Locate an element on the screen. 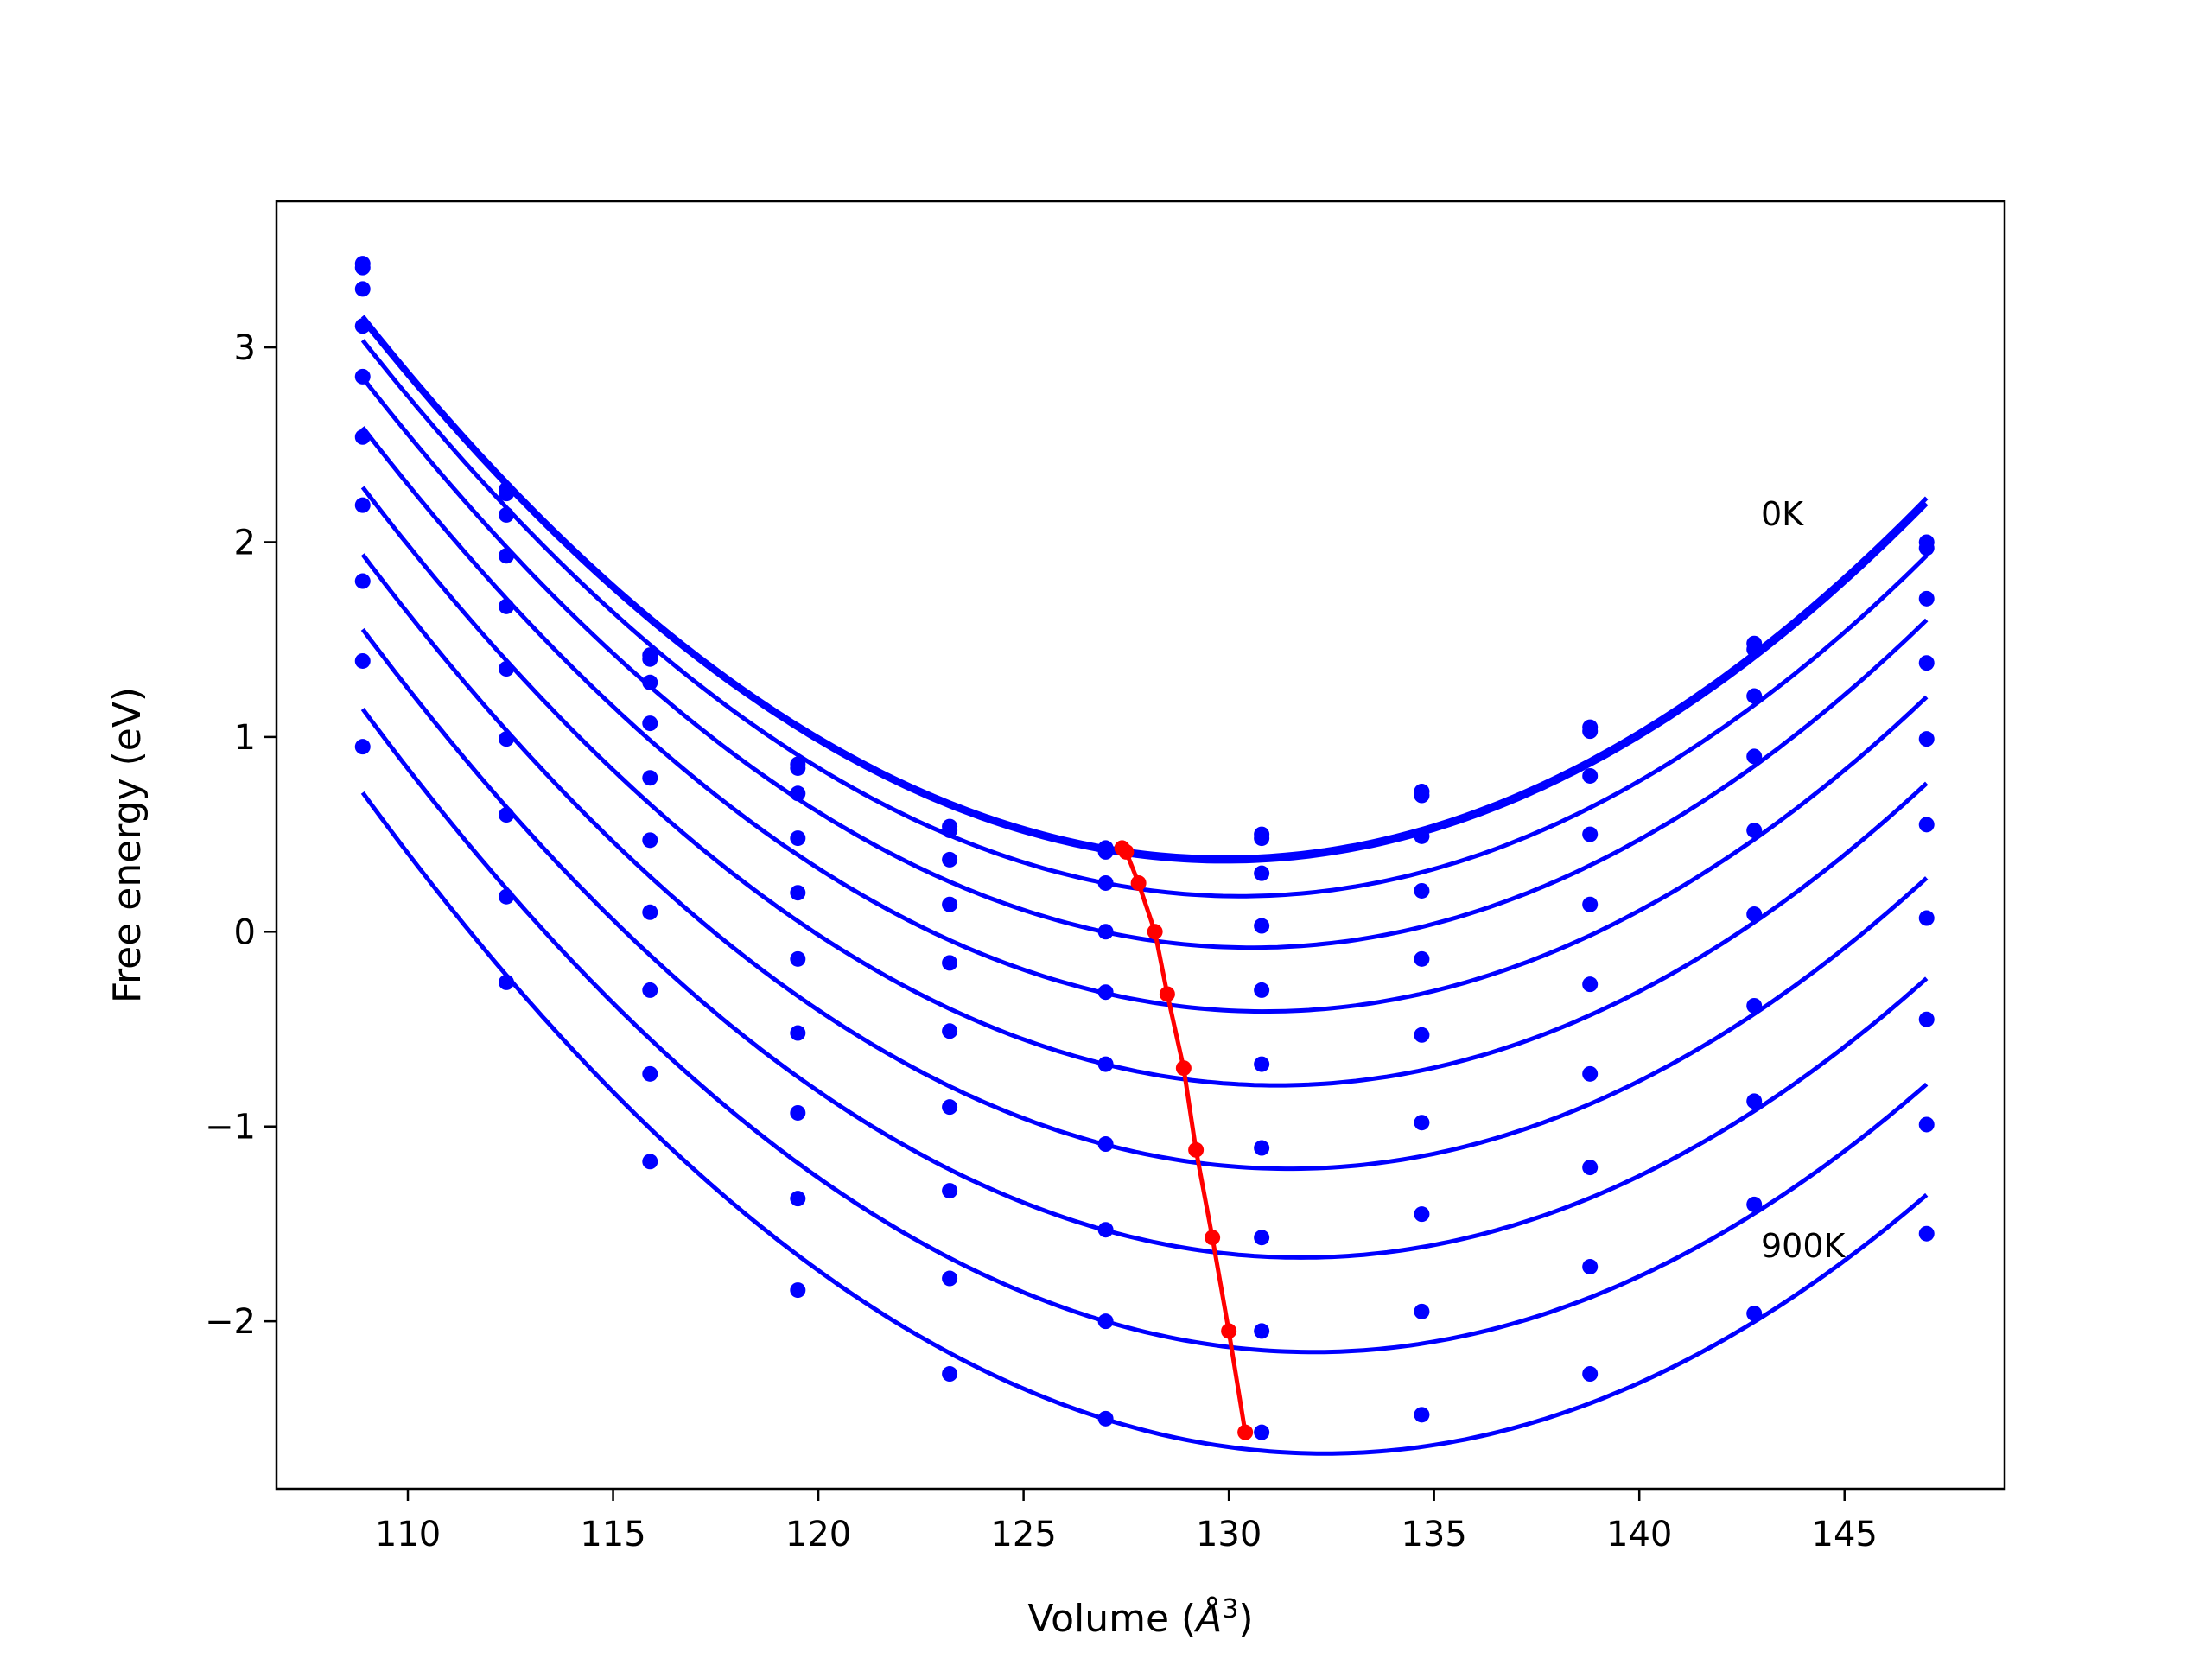  y-axis-label: Free energy (eV) is located at coordinates (127, 845).